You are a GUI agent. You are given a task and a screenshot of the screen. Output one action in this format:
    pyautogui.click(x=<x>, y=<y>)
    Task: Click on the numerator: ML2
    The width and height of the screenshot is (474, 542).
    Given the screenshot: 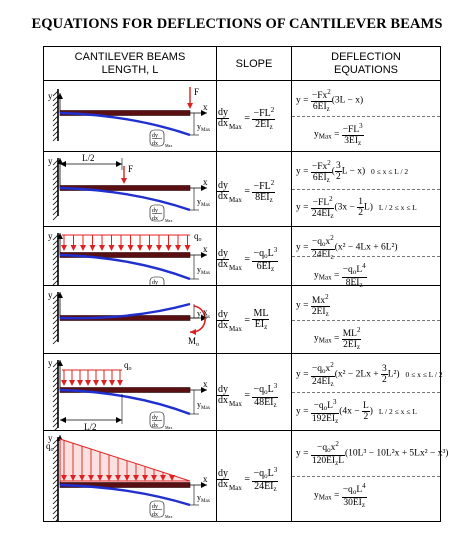 What is the action you would take?
    pyautogui.click(x=351, y=332)
    